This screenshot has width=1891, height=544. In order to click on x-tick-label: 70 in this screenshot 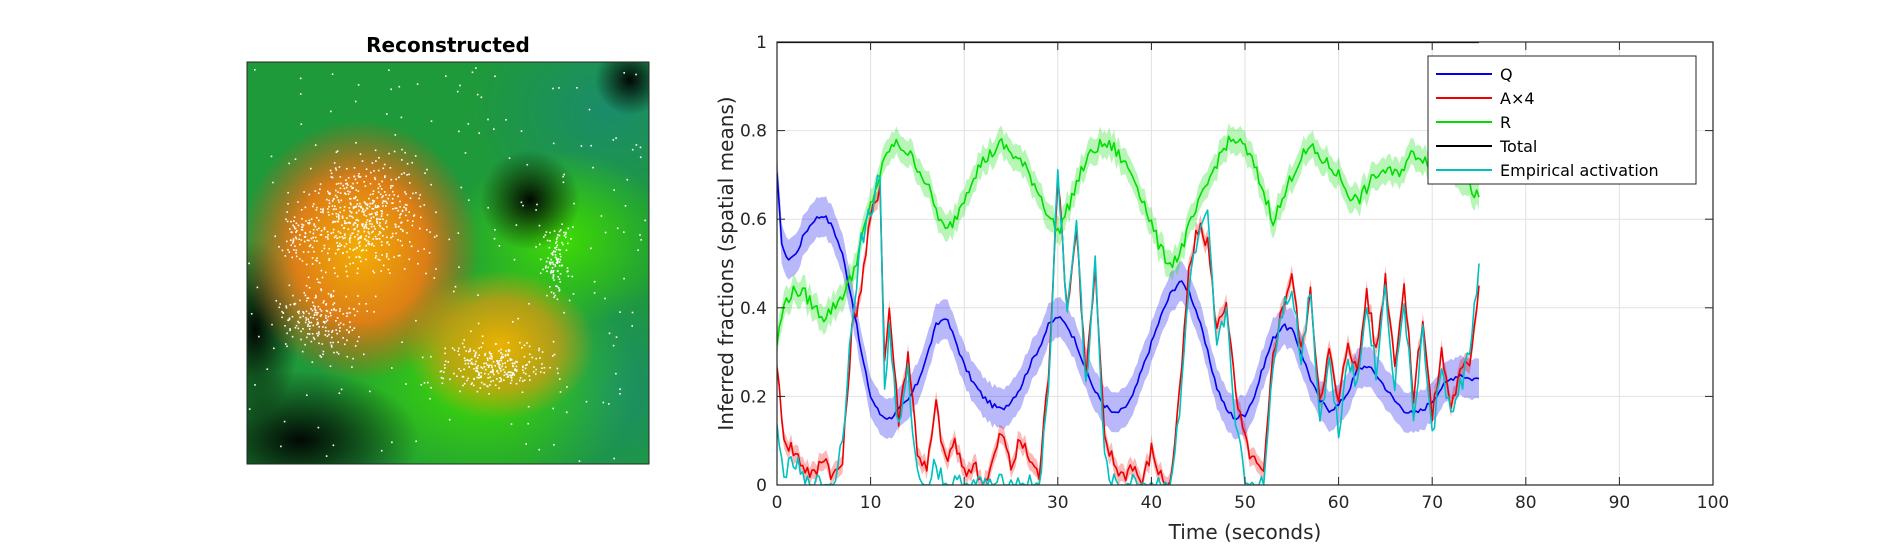, I will do `click(1432, 503)`.